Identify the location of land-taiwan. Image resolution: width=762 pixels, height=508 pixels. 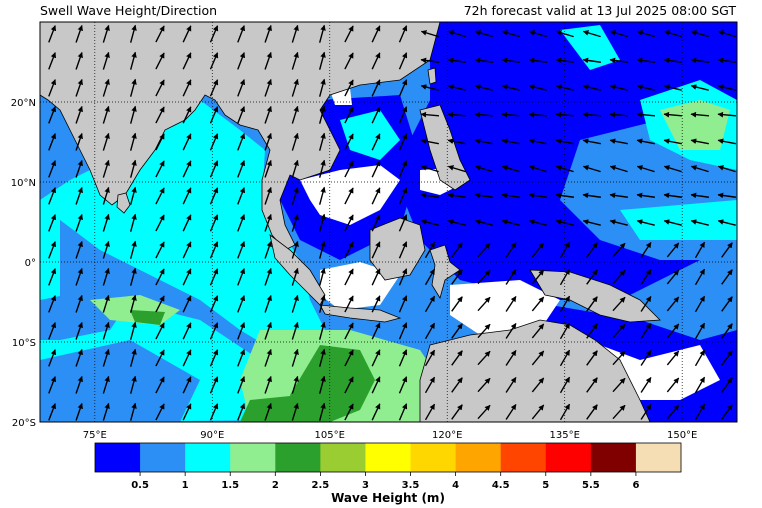
(432, 76).